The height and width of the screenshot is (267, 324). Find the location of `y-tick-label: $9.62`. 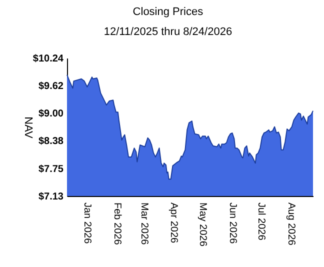

y-tick-label: $9.62 is located at coordinates (51, 86).